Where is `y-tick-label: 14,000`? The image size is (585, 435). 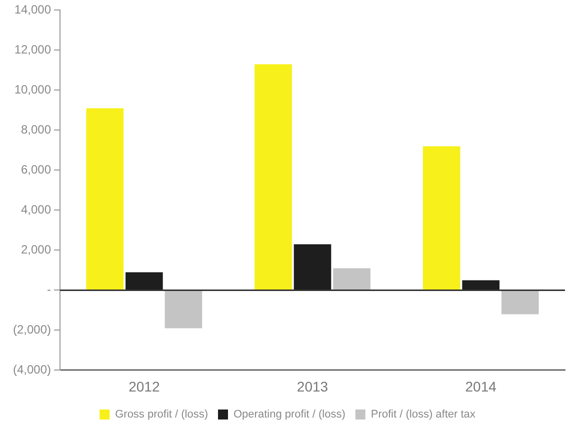
y-tick-label: 14,000 is located at coordinates (33, 9).